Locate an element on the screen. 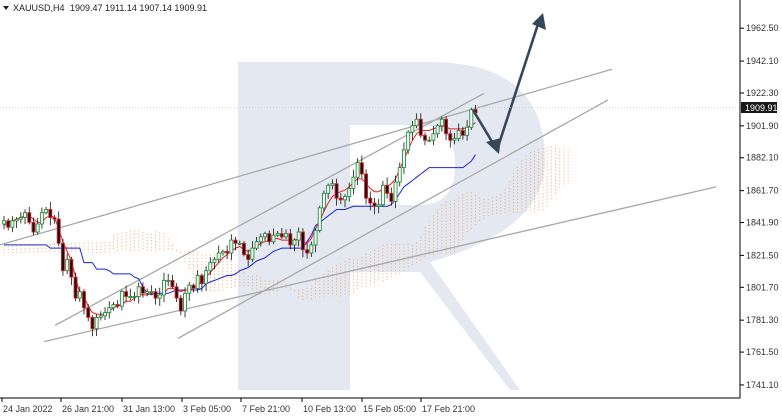 Image resolution: width=782 pixels, height=419 pixels. y-tick-label: 1901.90 is located at coordinates (762, 126).